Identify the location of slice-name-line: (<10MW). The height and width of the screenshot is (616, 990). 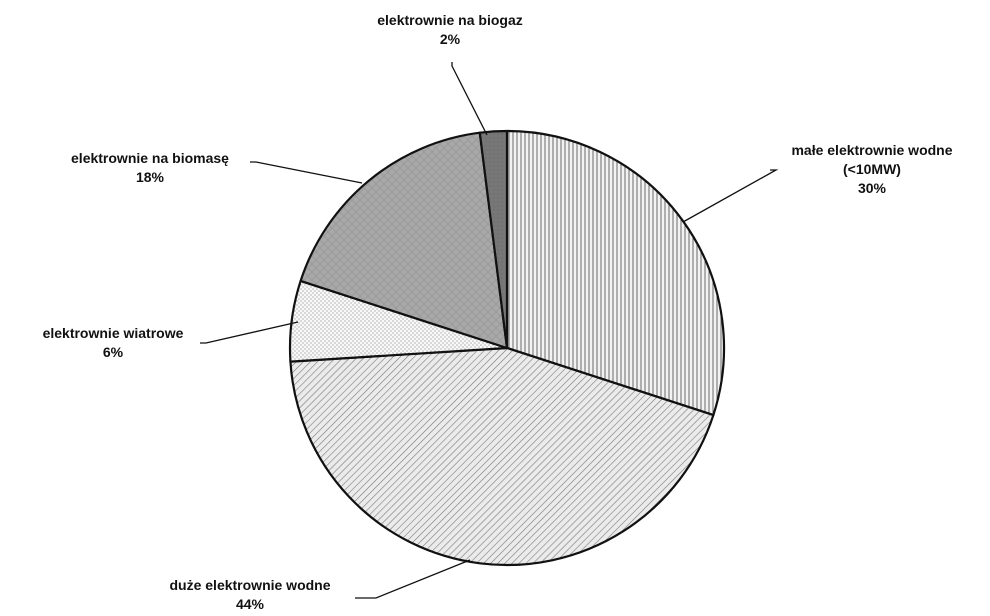
(872, 169).